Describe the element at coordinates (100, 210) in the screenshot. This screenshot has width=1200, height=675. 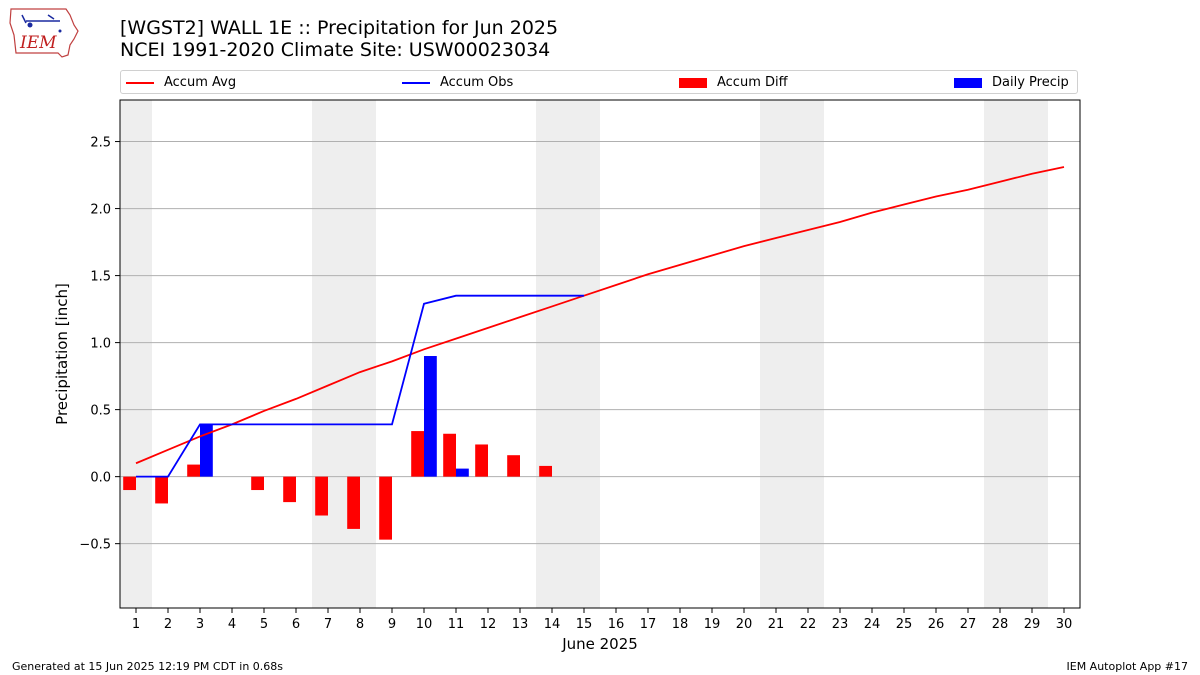
I see `y-tick-label: 2.0` at that location.